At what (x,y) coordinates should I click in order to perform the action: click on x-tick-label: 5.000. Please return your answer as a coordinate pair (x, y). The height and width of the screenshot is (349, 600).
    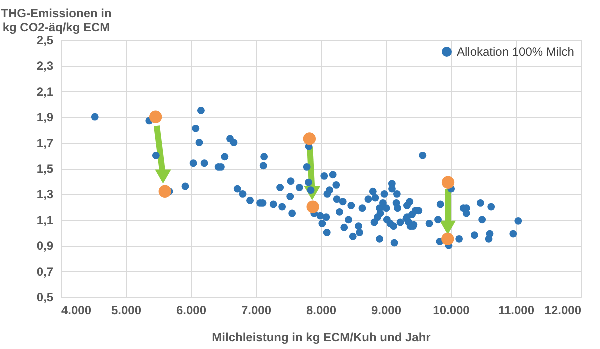
    Looking at the image, I should click on (126, 311).